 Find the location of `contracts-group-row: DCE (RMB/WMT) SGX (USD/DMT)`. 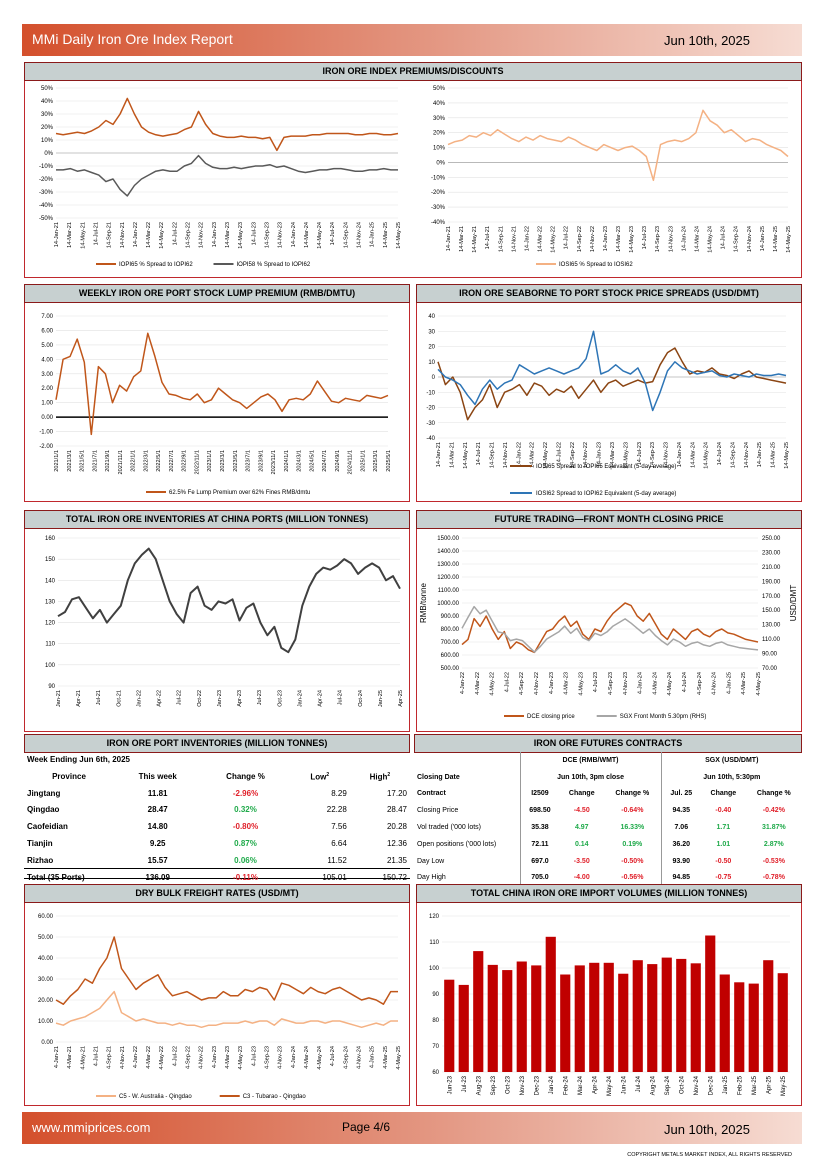

contracts-group-row: DCE (RMB/WMT) SGX (USD/DMT) is located at coordinates (608, 760).